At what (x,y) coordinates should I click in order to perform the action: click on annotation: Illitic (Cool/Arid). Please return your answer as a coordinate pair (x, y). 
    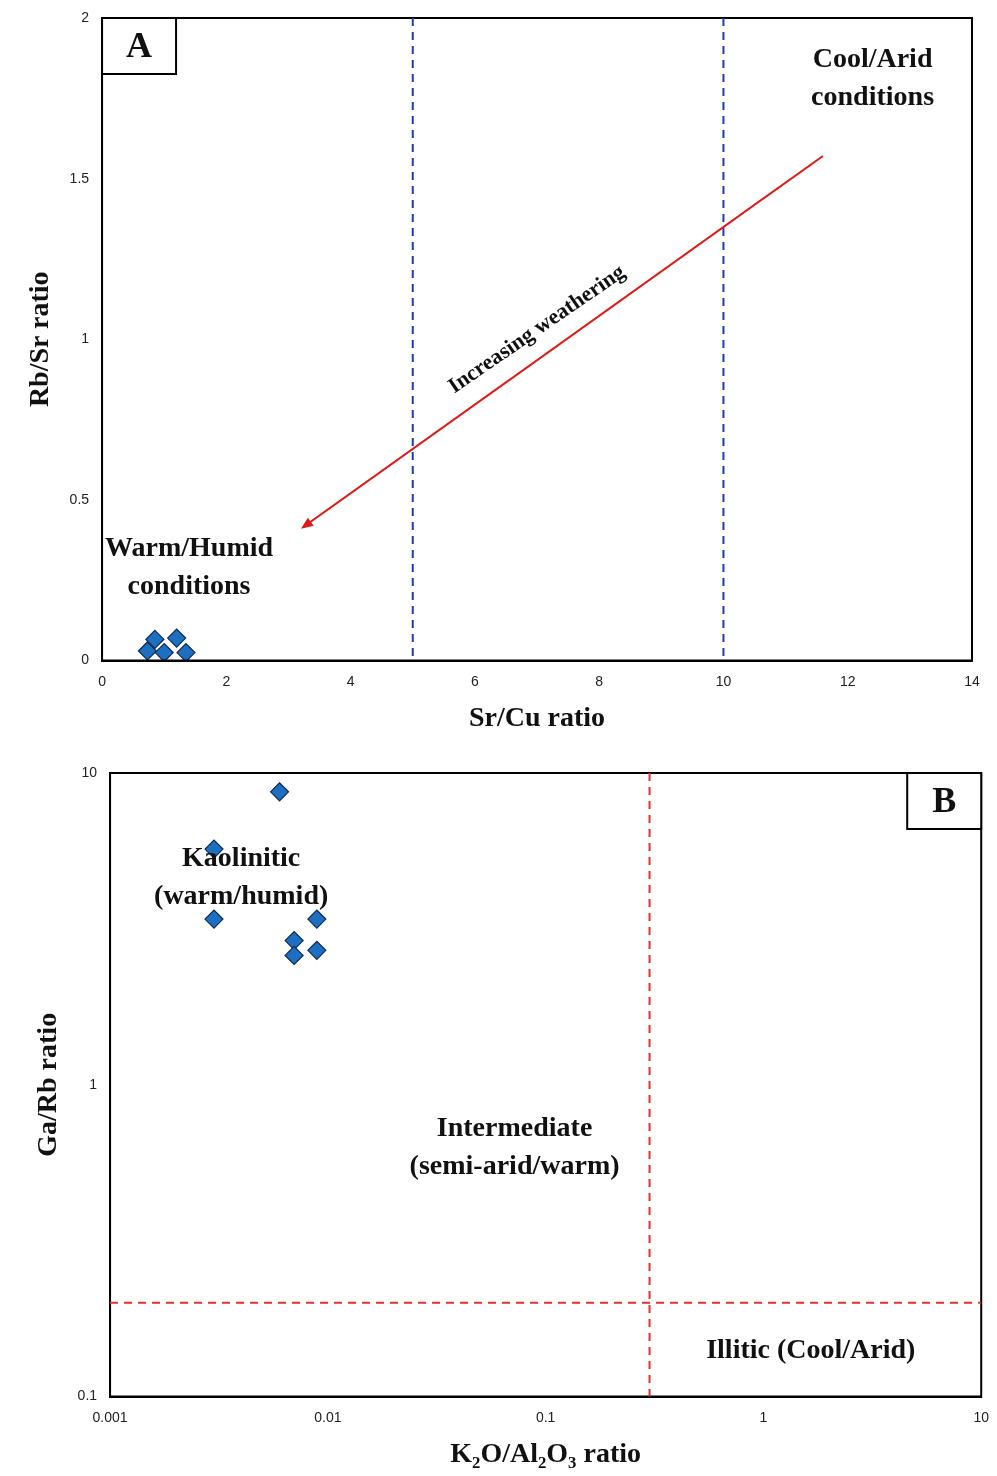
    Looking at the image, I should click on (811, 1349).